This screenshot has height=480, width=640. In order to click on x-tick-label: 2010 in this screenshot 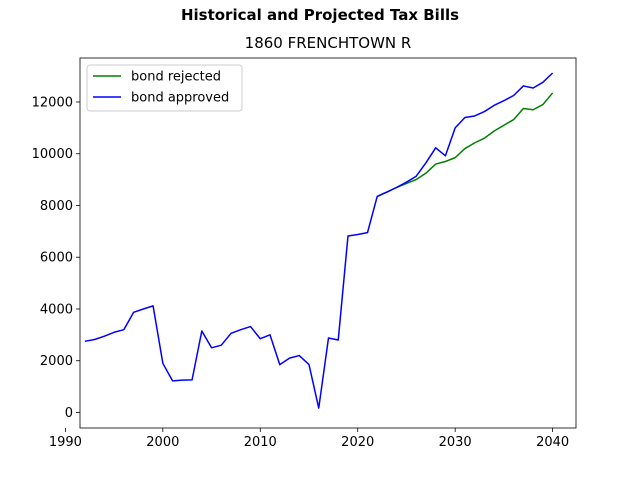, I will do `click(260, 442)`.